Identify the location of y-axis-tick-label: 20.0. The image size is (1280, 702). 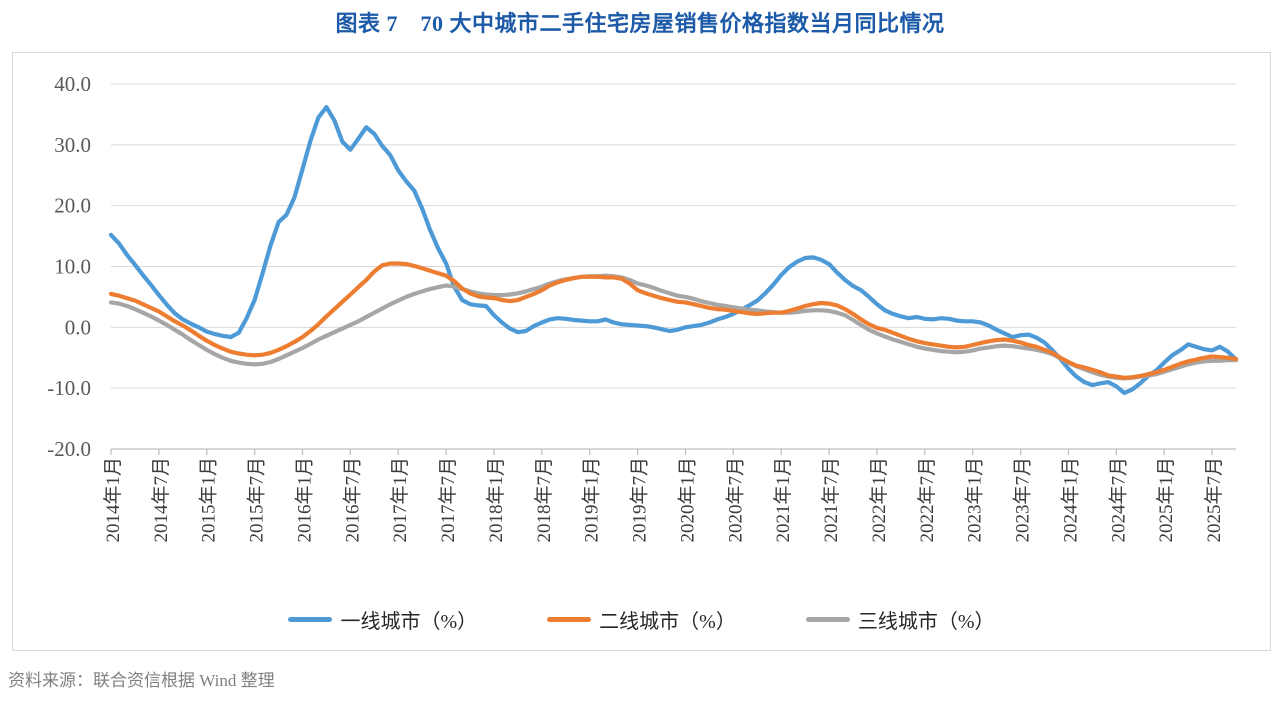
(72, 206).